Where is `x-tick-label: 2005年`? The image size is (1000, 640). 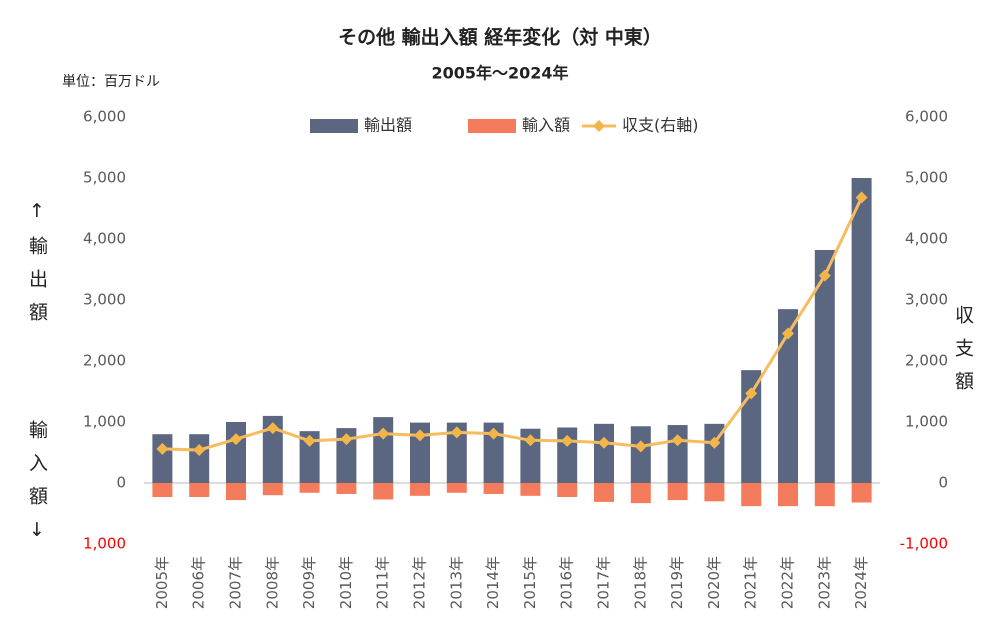
x-tick-label: 2005年 is located at coordinates (162, 582).